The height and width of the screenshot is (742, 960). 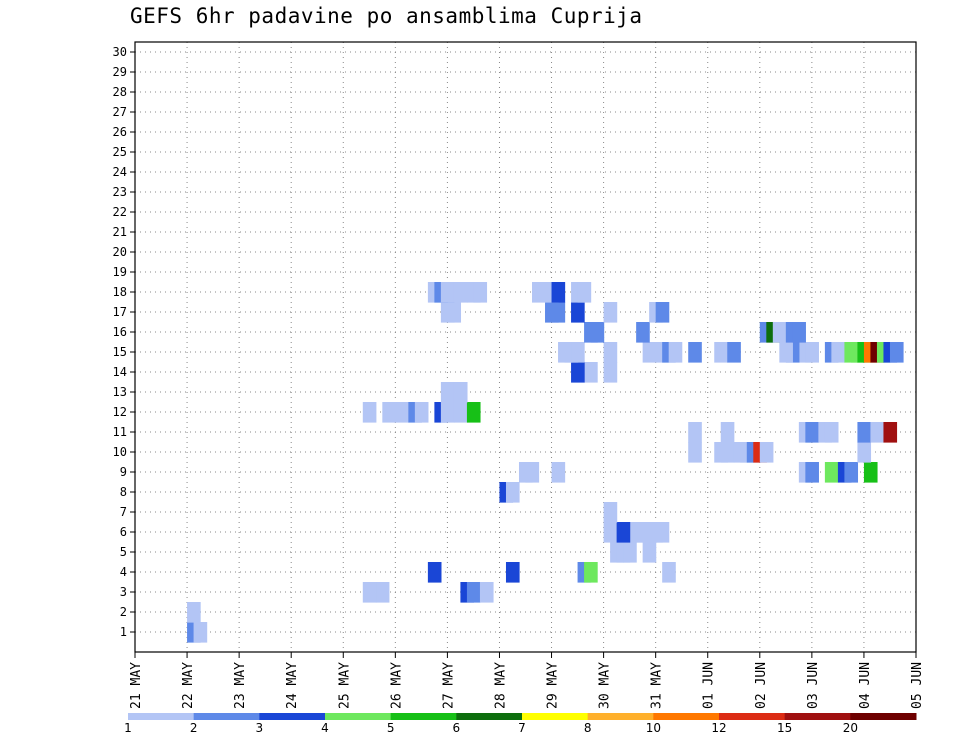 I want to click on y-tick-label: 2, so click(x=123, y=612).